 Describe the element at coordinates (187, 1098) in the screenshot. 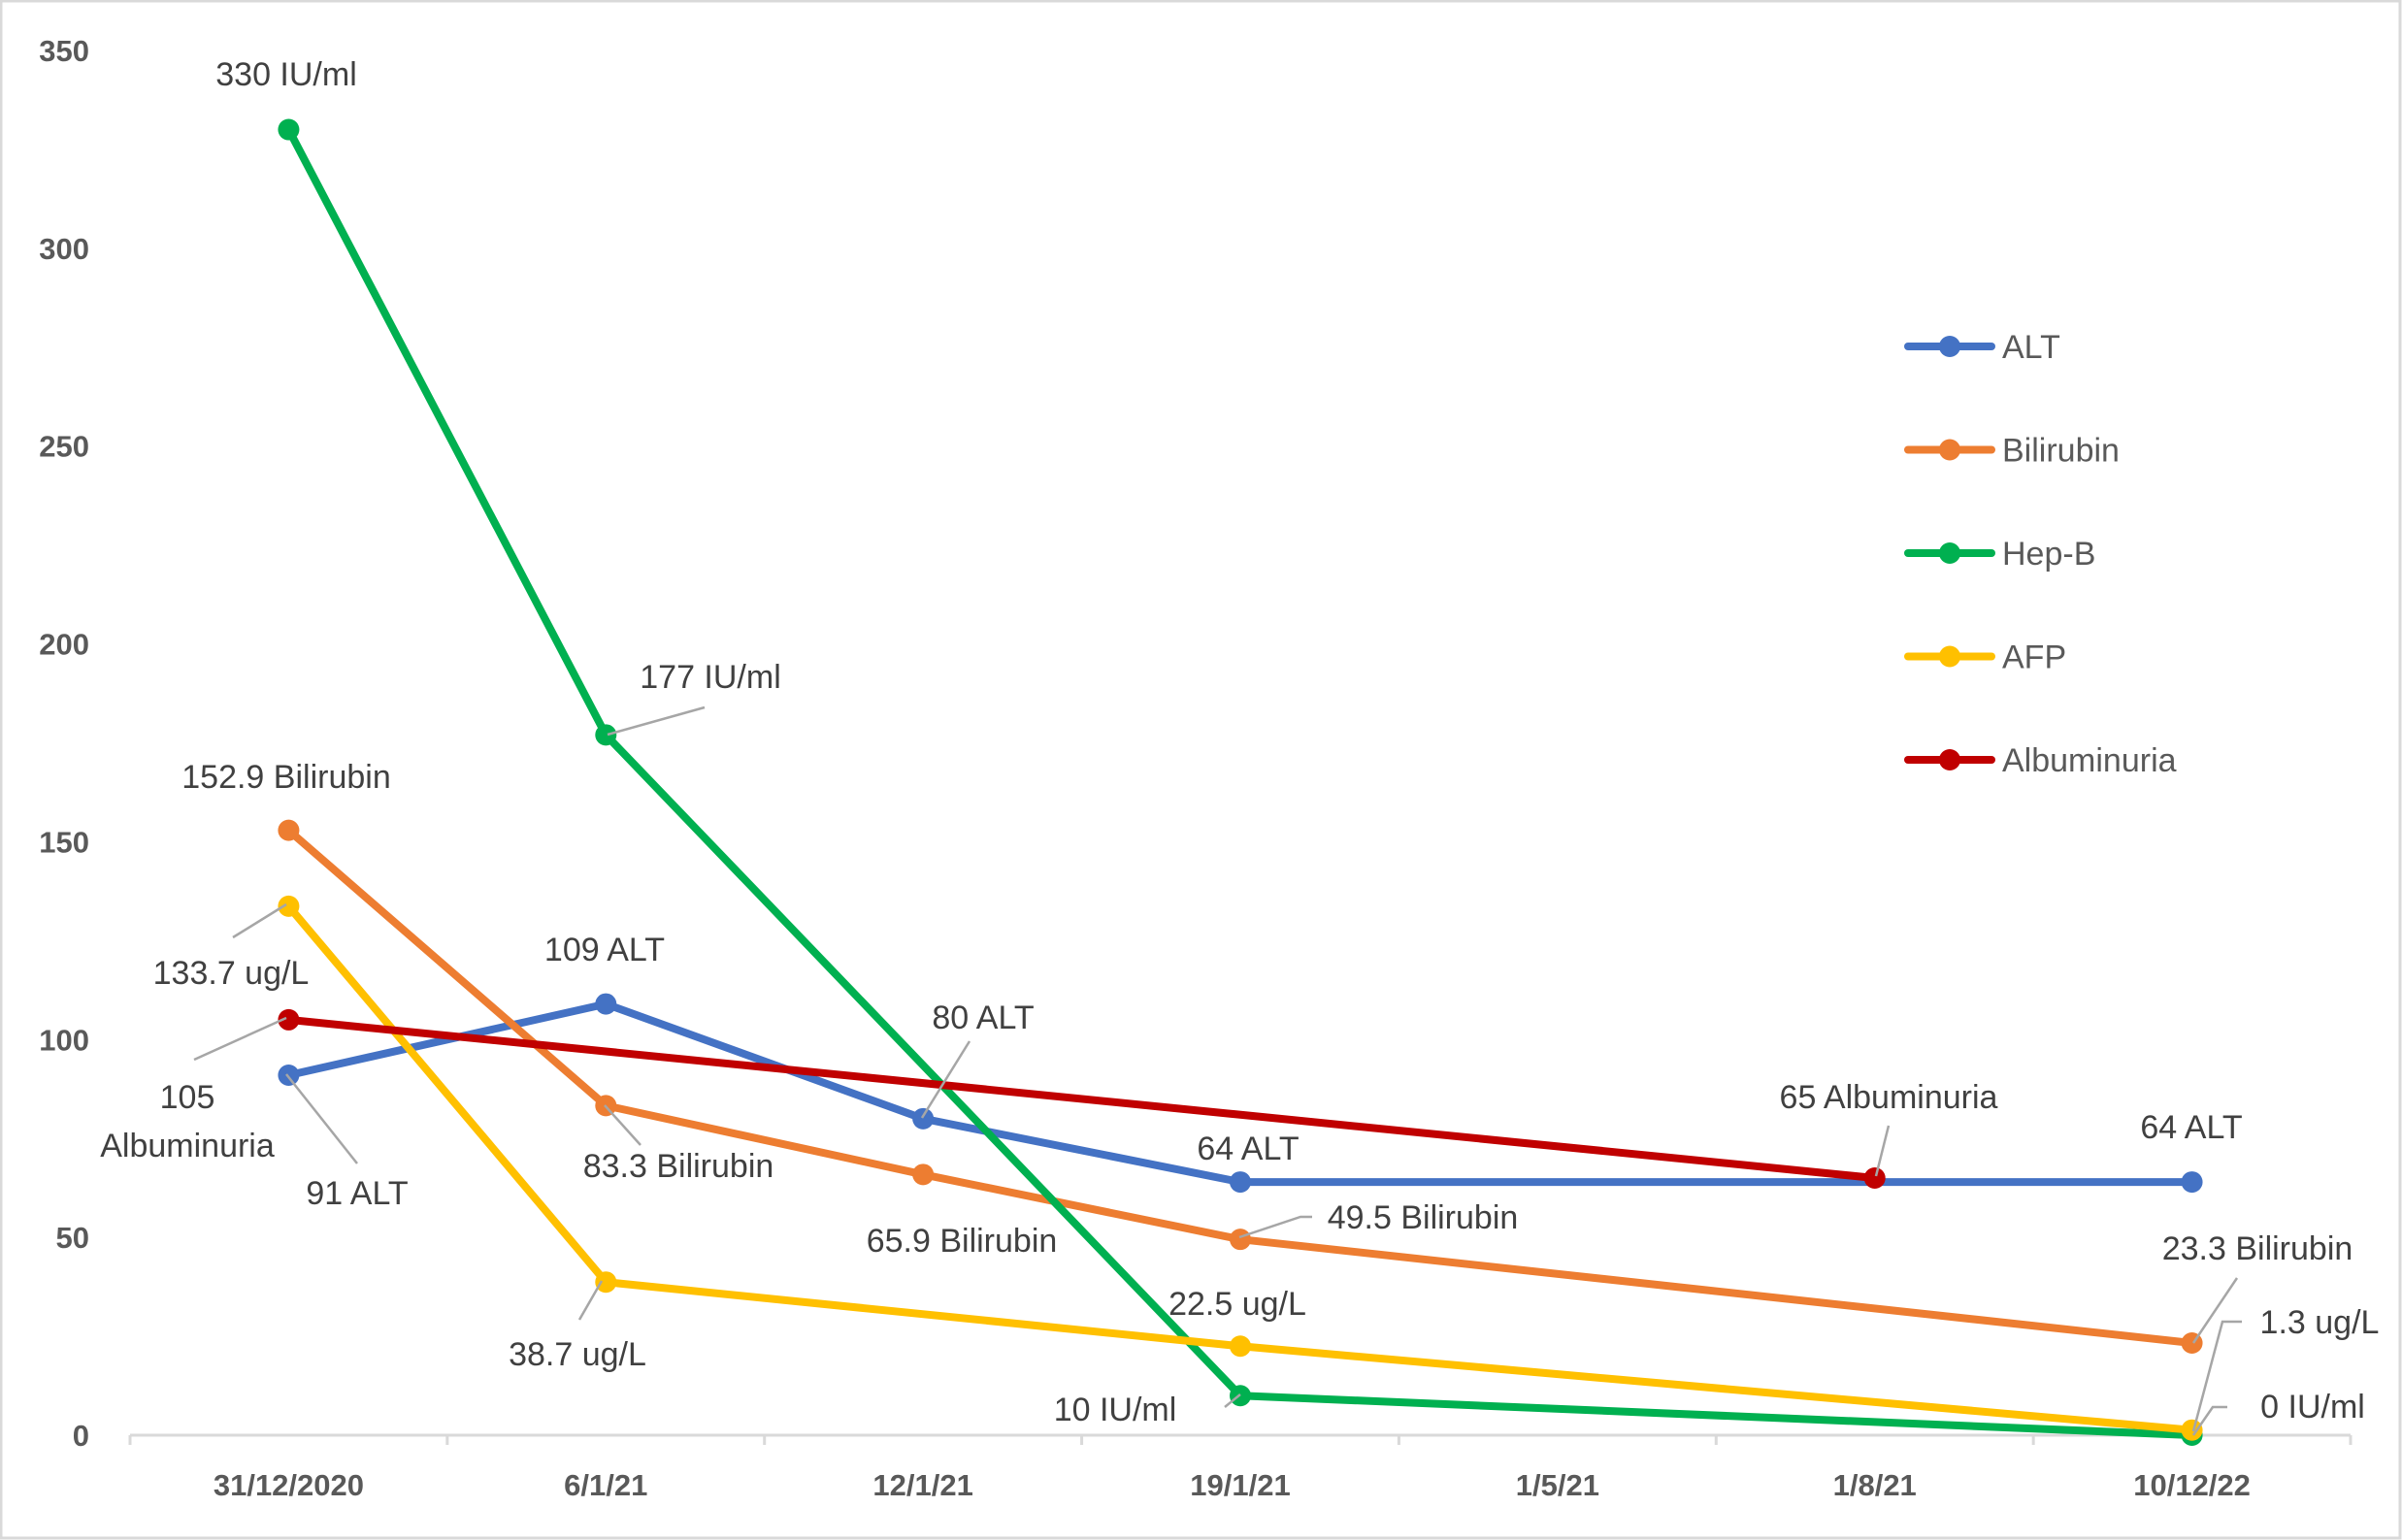

I see `data-label-albuminuria: 105` at that location.